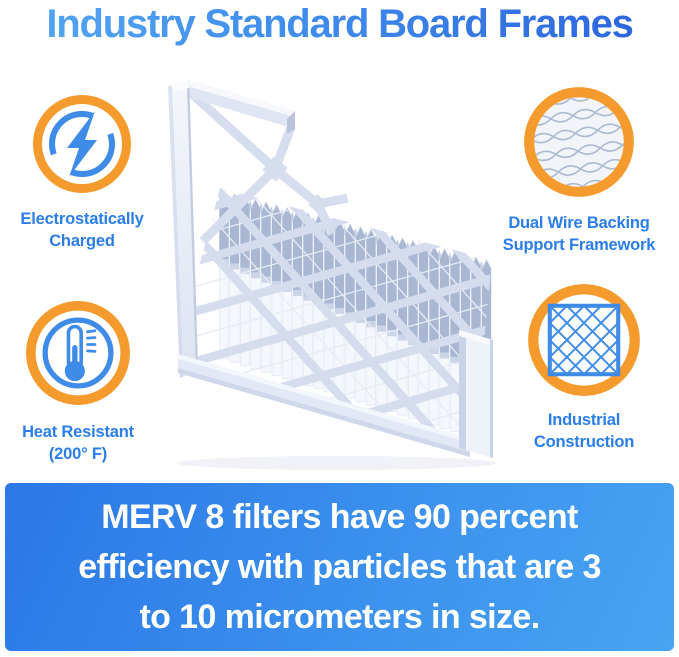  Describe the element at coordinates (584, 340) in the screenshot. I see `lattice-grid-icon` at that location.